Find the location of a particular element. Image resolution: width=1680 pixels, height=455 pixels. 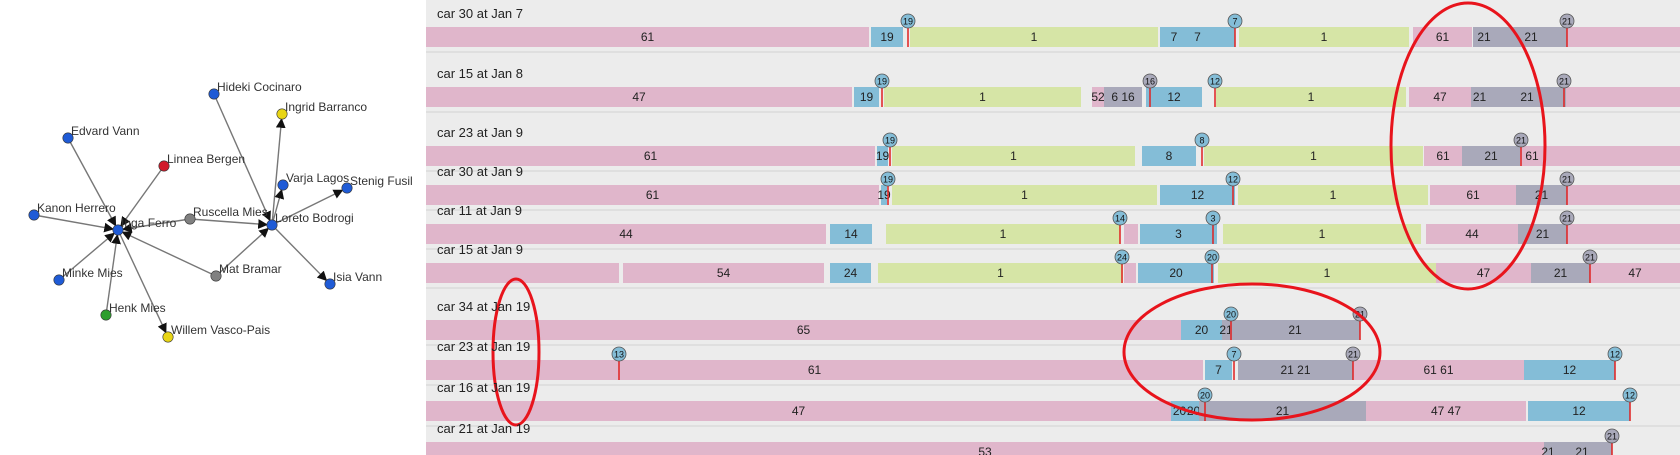

node-ingrid is located at coordinates (282, 114).